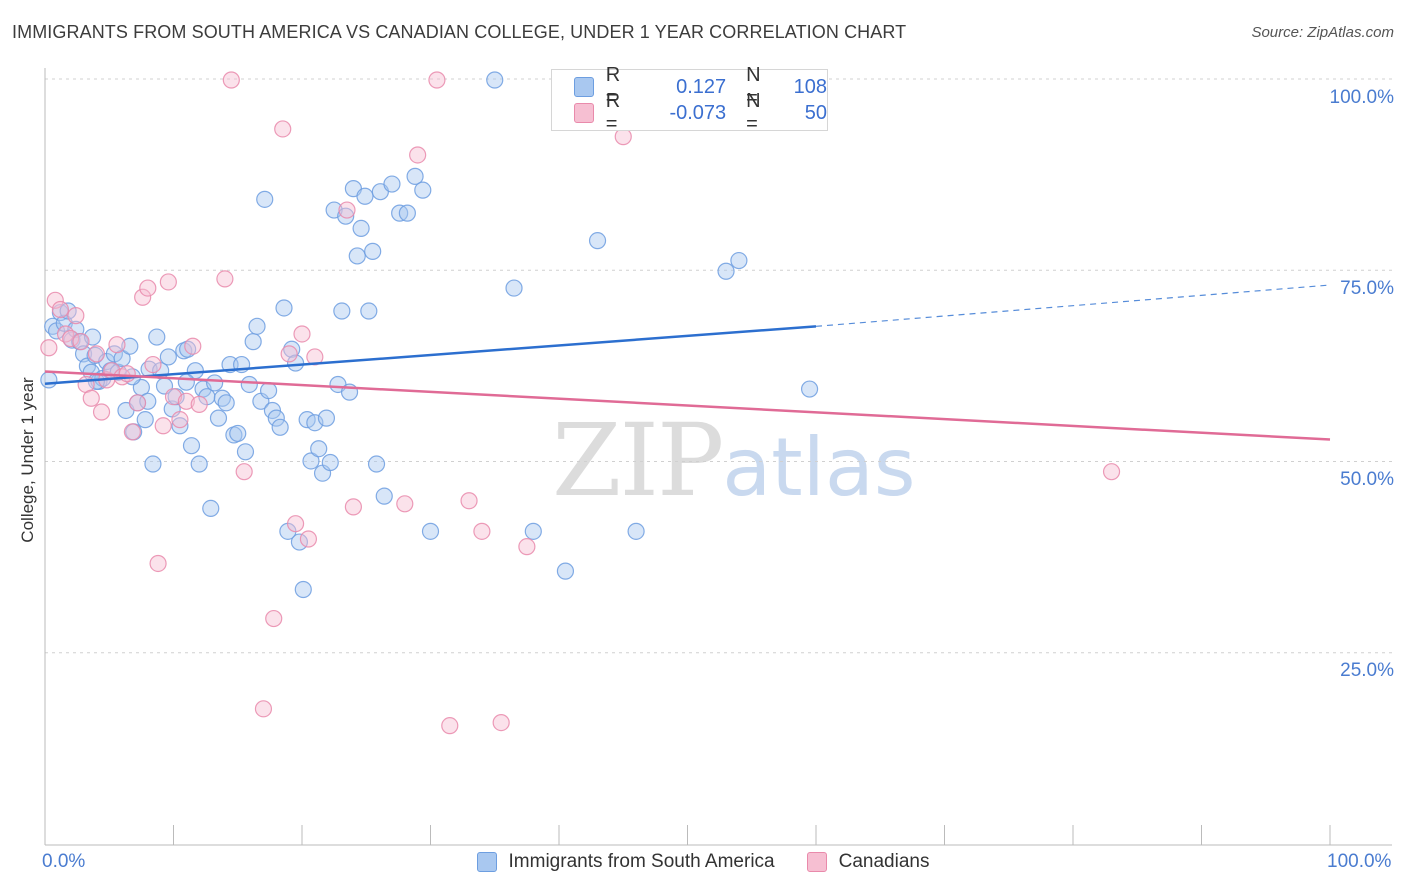 Image resolution: width=1406 pixels, height=892 pixels. Describe the element at coordinates (1367, 288) in the screenshot. I see `y-tick-label: 75.0%` at that location.